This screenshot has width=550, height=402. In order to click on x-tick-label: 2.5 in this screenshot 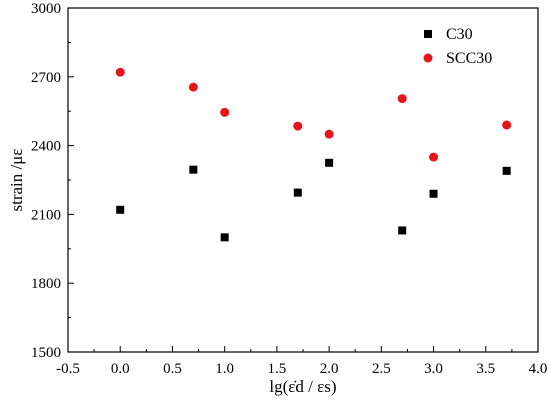, I will do `click(381, 369)`.